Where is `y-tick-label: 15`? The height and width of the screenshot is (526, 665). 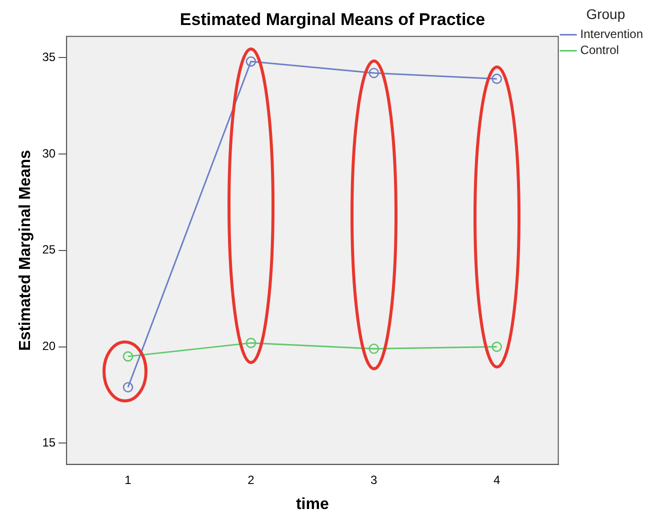
y-tick-label: 15 is located at coordinates (49, 443).